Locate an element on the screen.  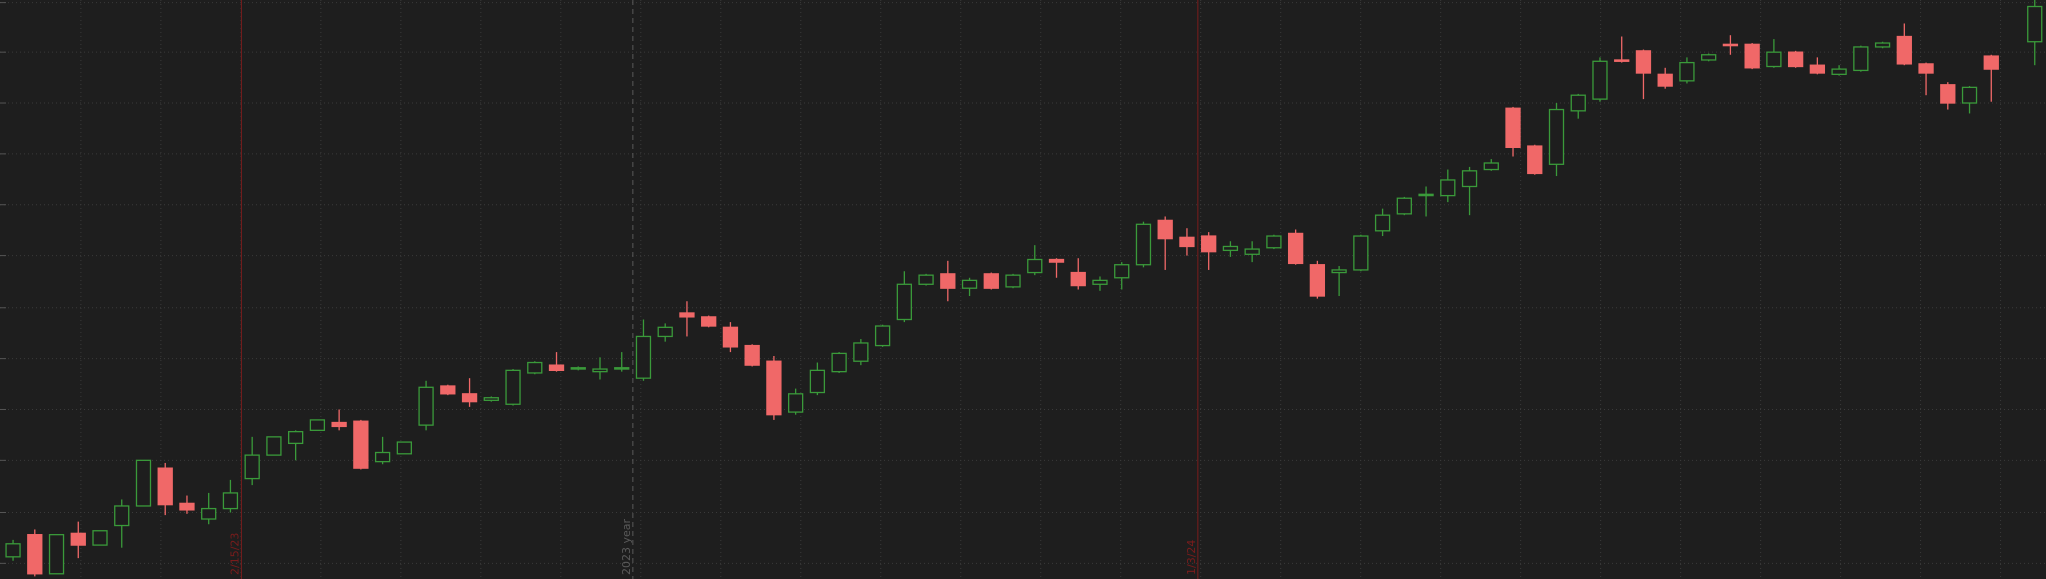
event-label: 2023 year is located at coordinates (626, 546).